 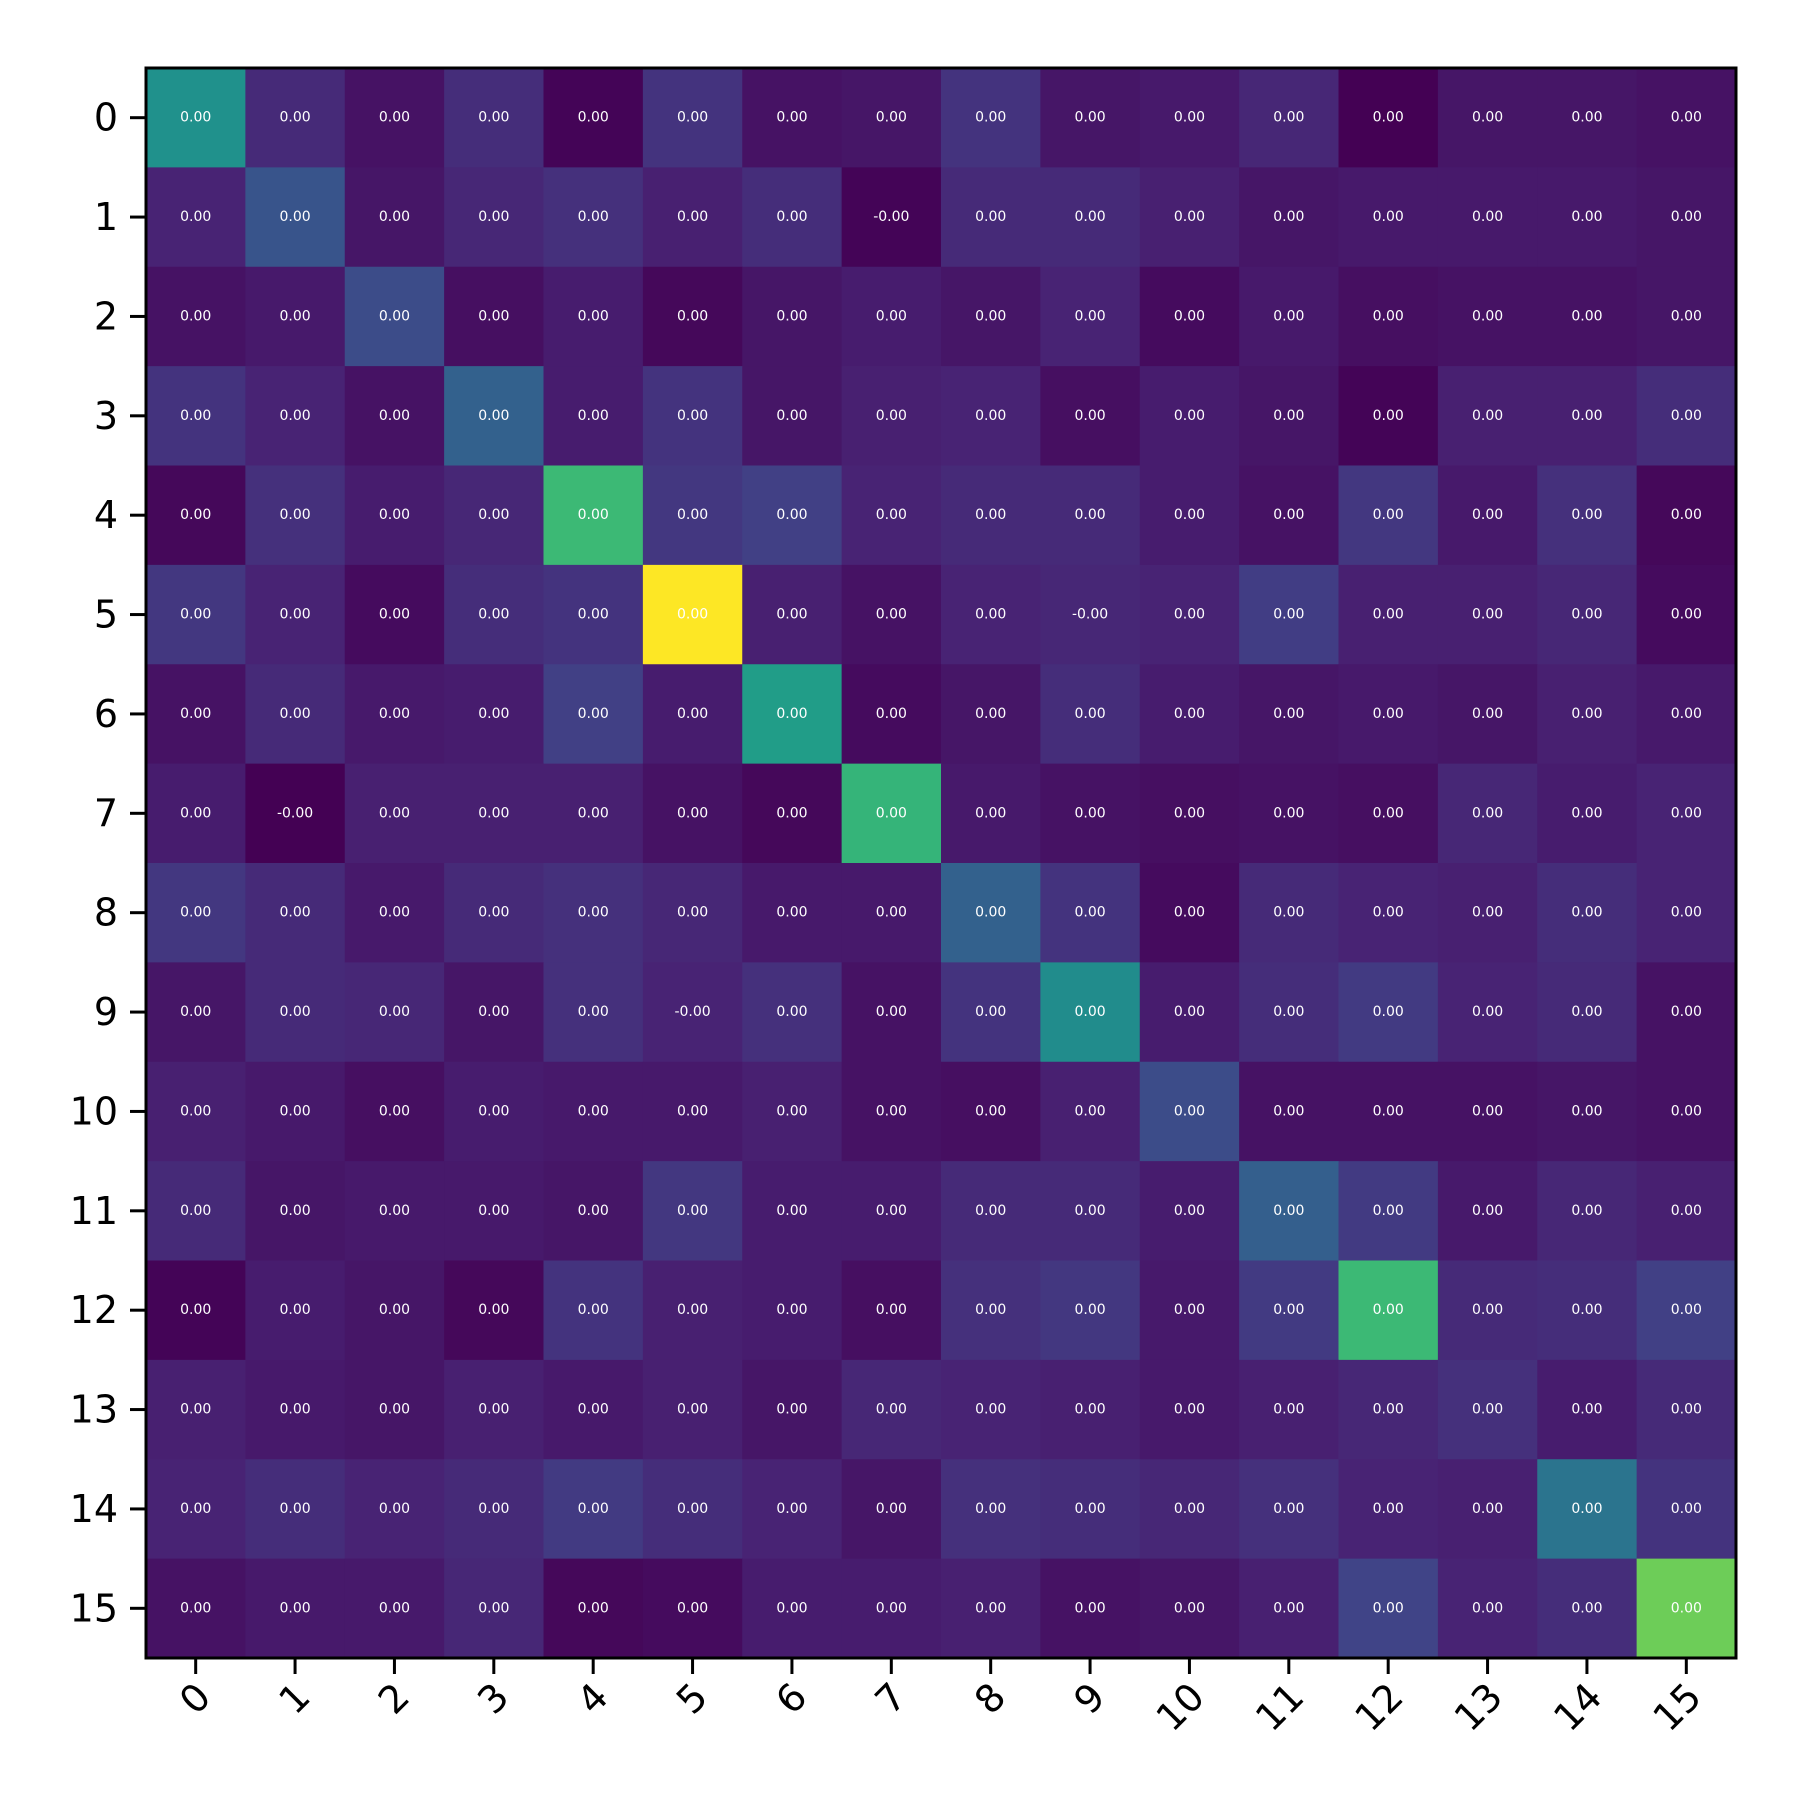 I want to click on y-tick-label: 11, so click(x=94, y=1211).